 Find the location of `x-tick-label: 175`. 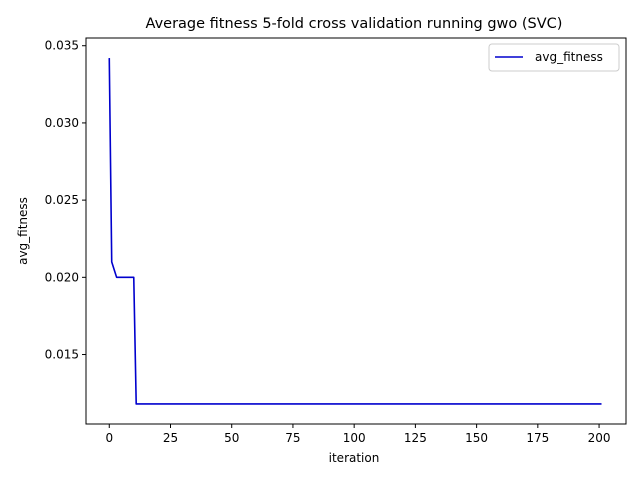

x-tick-label: 175 is located at coordinates (537, 438).